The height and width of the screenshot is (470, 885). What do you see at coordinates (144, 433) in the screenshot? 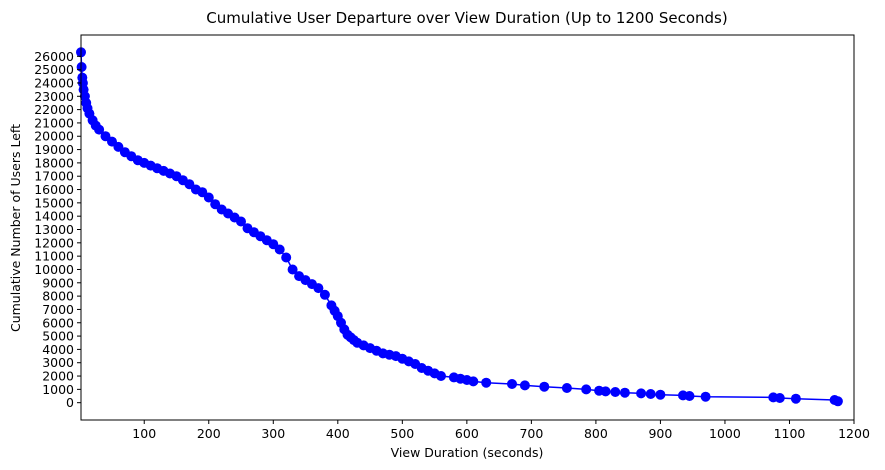
I see `x-tick-label: 100` at bounding box center [144, 433].